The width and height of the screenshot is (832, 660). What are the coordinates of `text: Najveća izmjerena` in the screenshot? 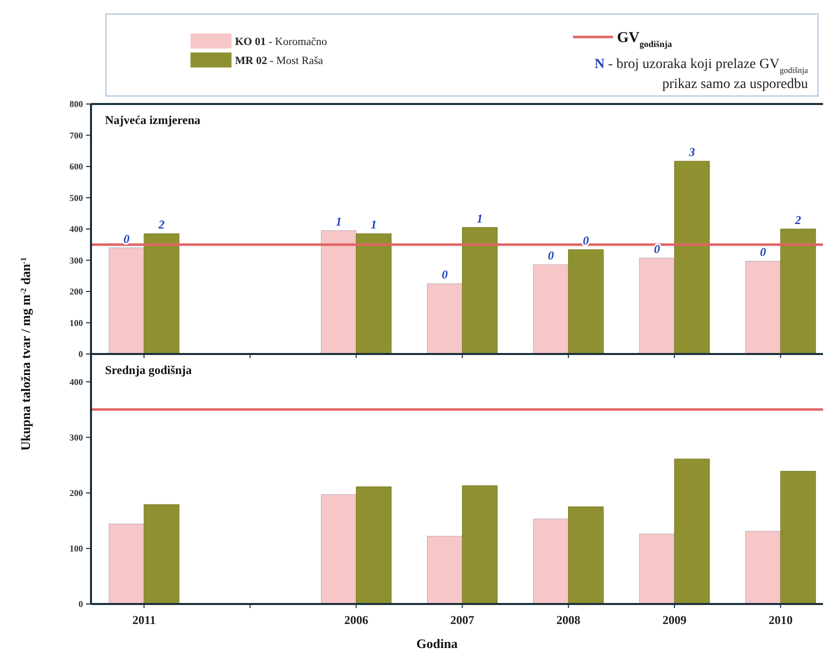 It's located at (152, 120).